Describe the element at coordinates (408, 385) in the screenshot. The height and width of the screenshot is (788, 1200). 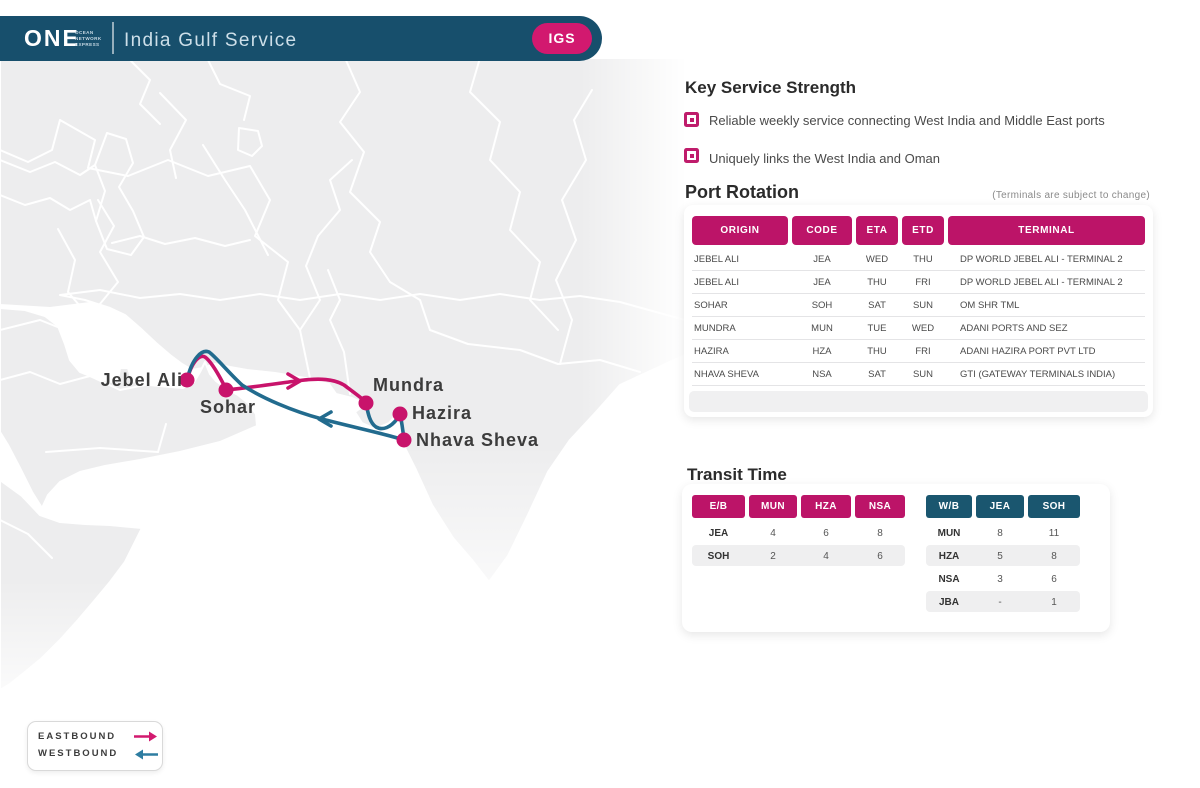
I see `svg-text: Mundra` at that location.